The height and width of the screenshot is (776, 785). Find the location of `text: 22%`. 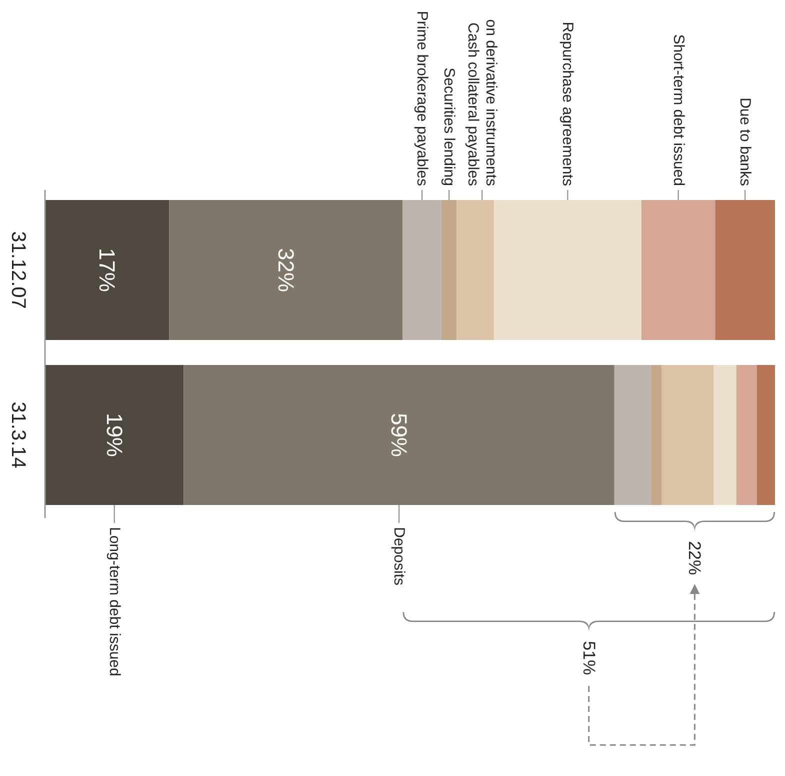

text: 22% is located at coordinates (694, 558).